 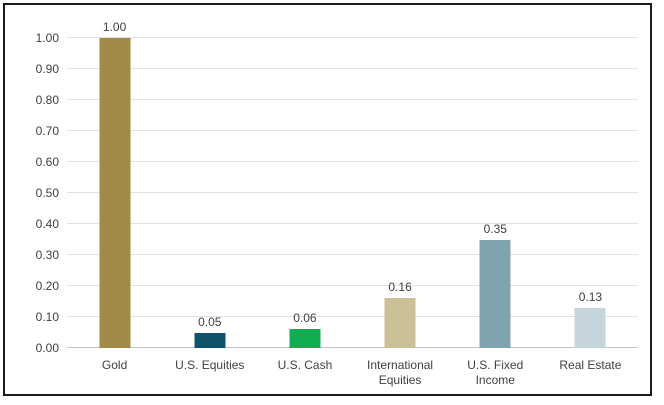 I want to click on y-axis-tick-label: 0.40, so click(x=47, y=224).